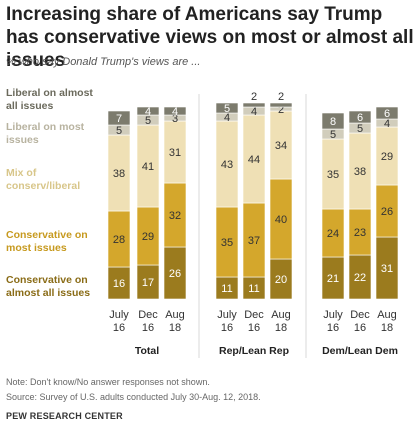 This screenshot has width=418, height=438. Describe the element at coordinates (175, 216) in the screenshot. I see `data-label: 32` at that location.